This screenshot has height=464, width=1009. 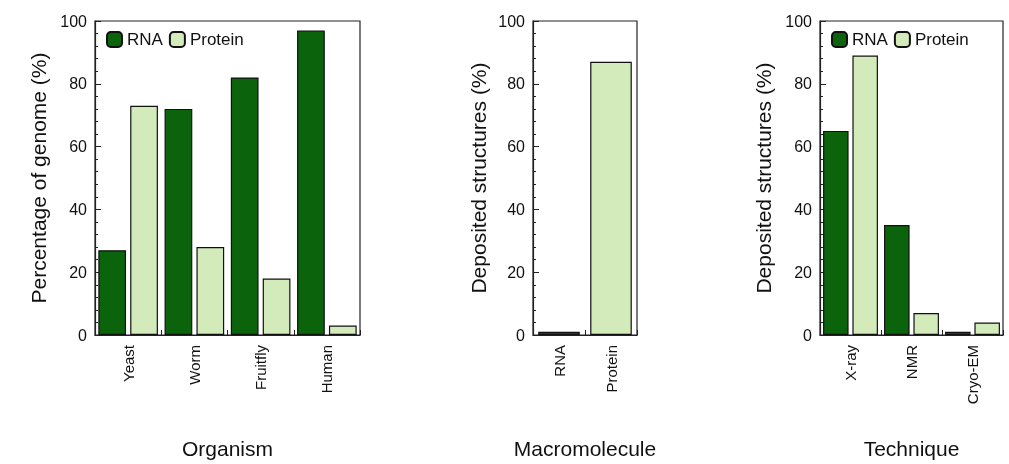 What do you see at coordinates (850, 362) in the screenshot?
I see `x-tick-label: X-ray` at bounding box center [850, 362].